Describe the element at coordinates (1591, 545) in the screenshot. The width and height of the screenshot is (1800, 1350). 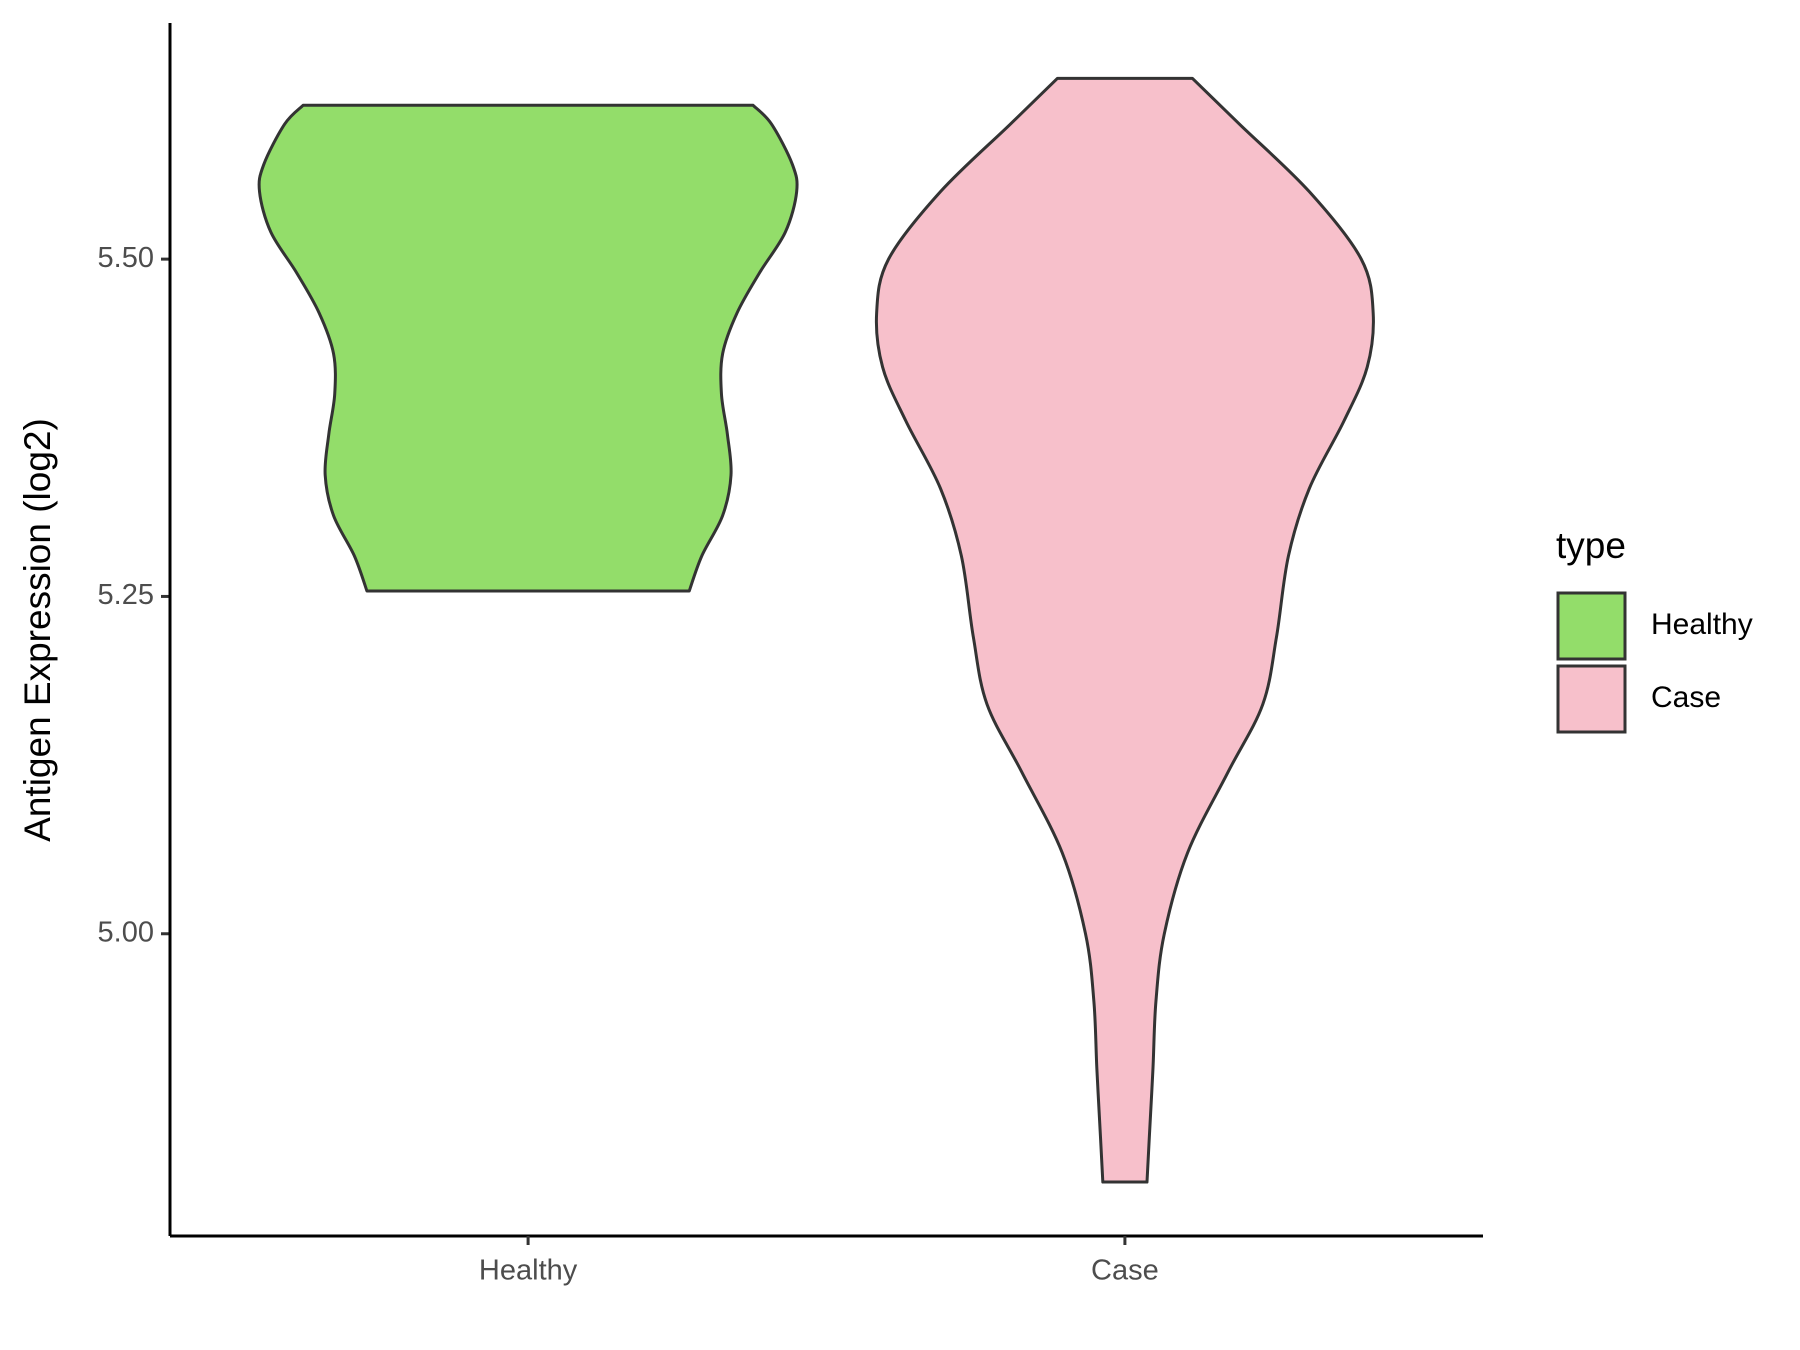
I see `legend-title: type` at that location.